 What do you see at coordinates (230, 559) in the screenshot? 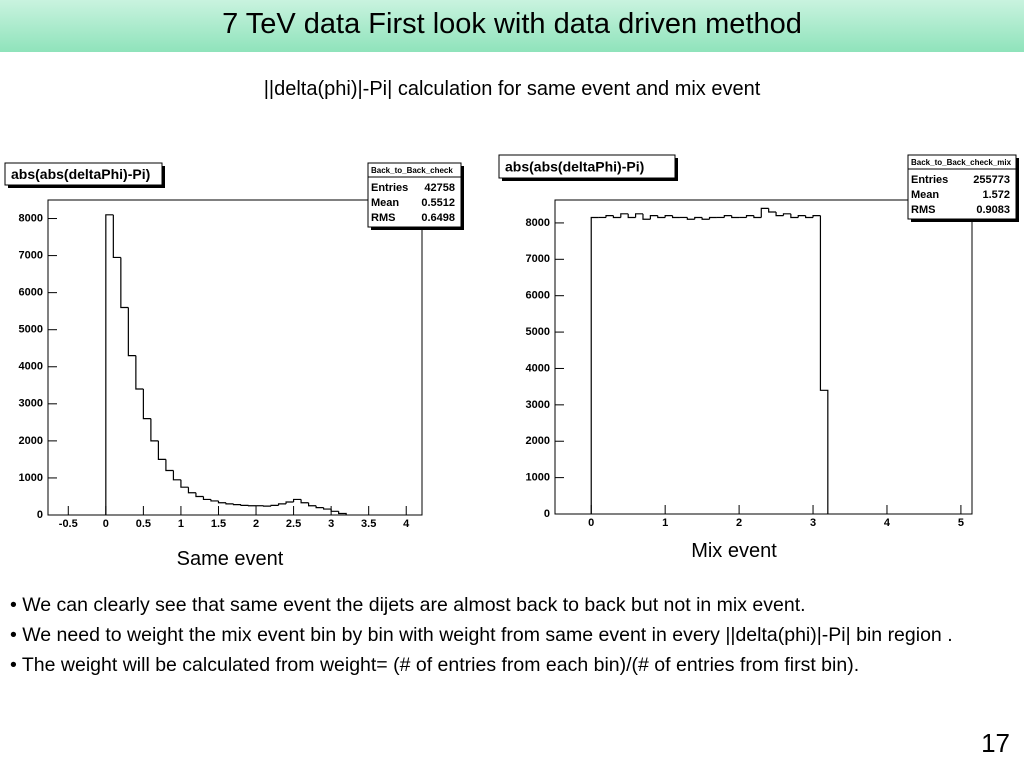
I see `caption: Same event` at bounding box center [230, 559].